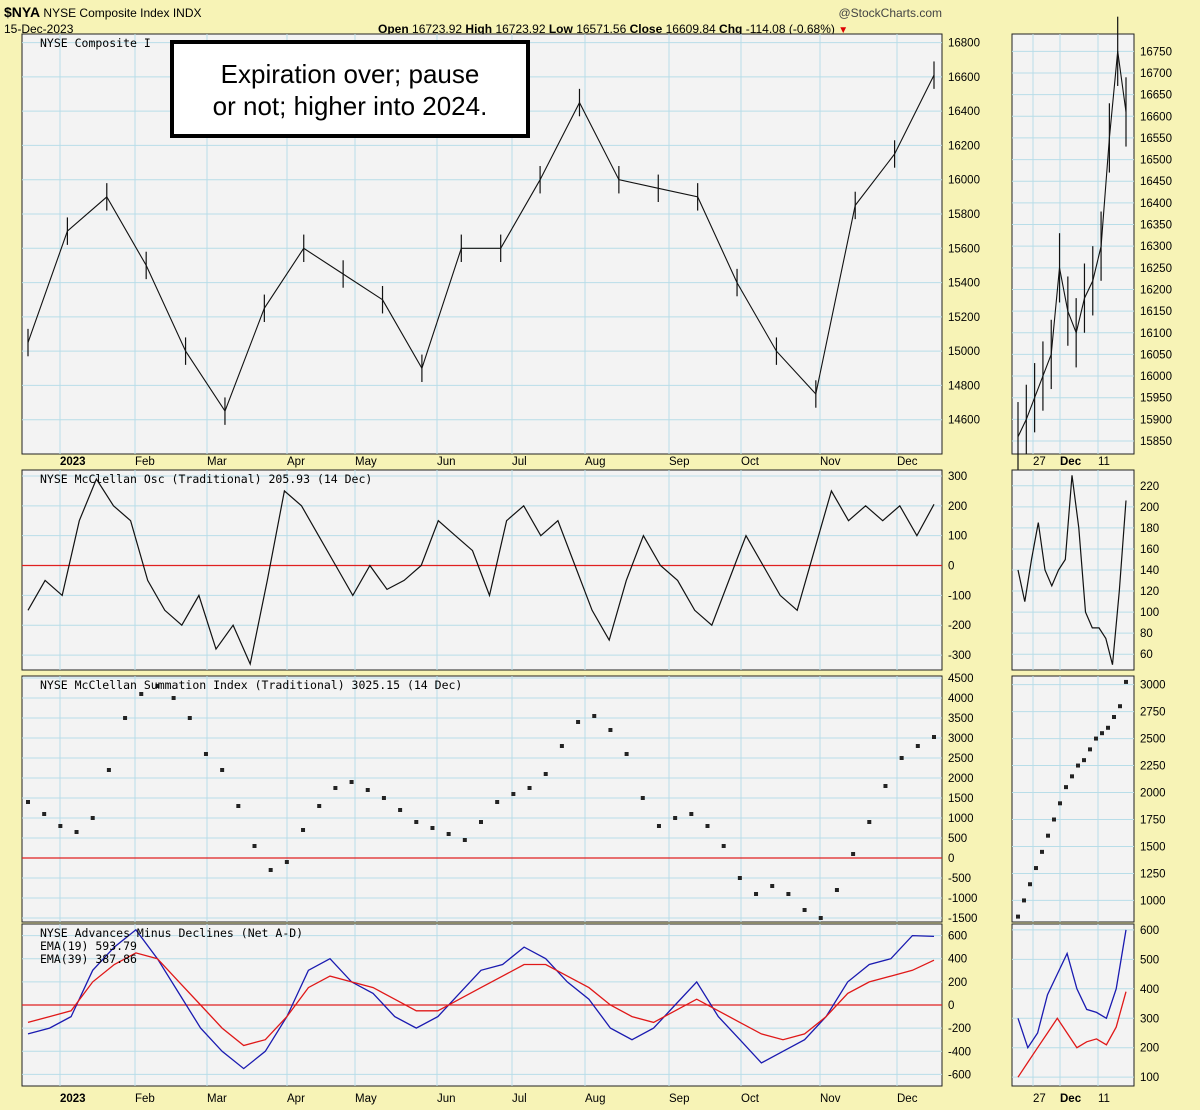 The height and width of the screenshot is (1110, 1200). Describe the element at coordinates (519, 1099) in the screenshot. I see `x-tick-label: Jul` at that location.